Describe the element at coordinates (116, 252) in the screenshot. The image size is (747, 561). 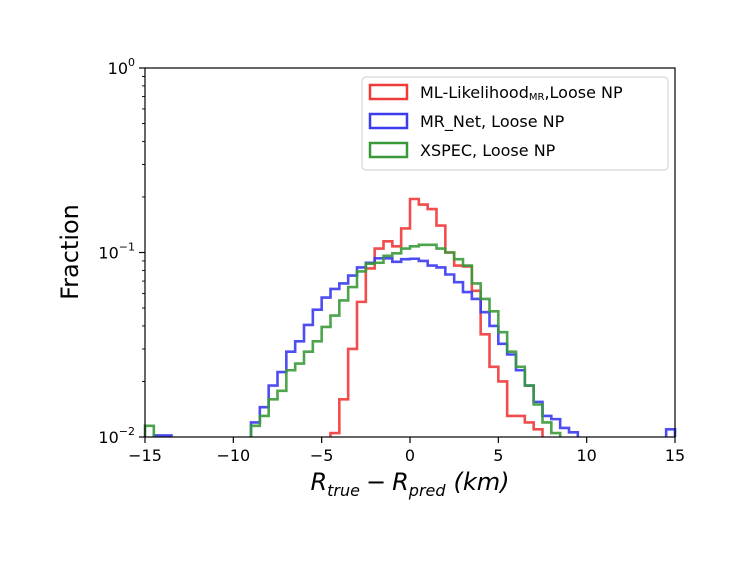
I see `y-tick-label: 10⁻¹` at that location.